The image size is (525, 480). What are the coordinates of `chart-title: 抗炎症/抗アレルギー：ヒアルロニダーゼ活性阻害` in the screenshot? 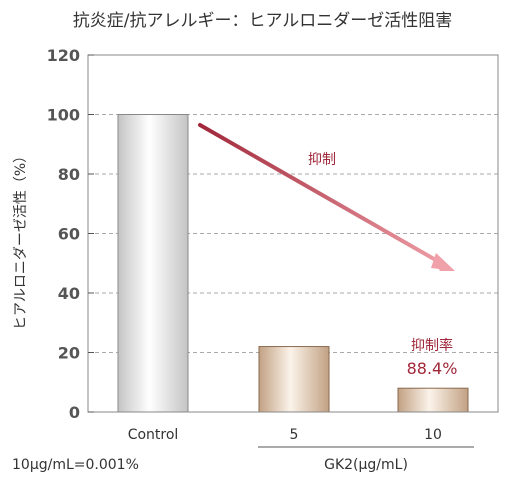 It's located at (262, 21).